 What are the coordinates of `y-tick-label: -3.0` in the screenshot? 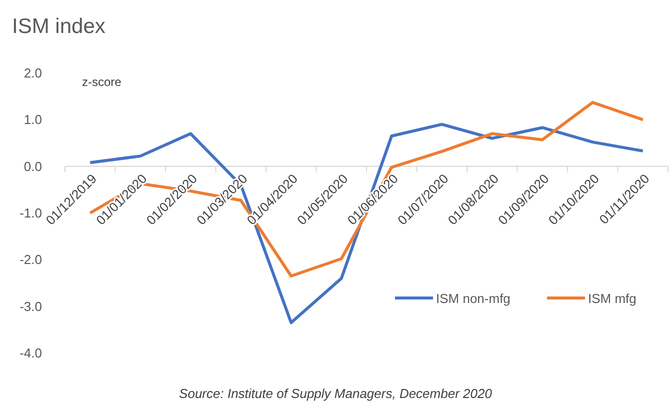 It's located at (31, 306).